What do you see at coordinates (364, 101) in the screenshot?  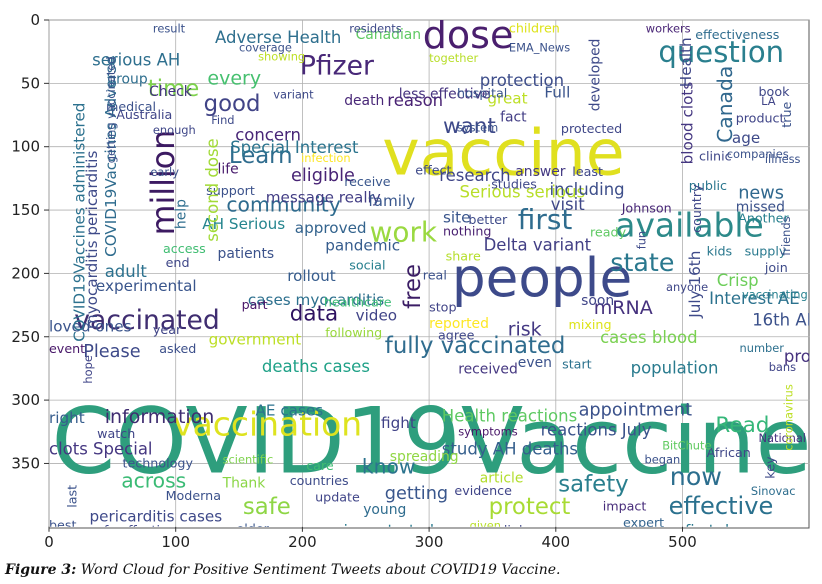 I see `word-84: death` at bounding box center [364, 101].